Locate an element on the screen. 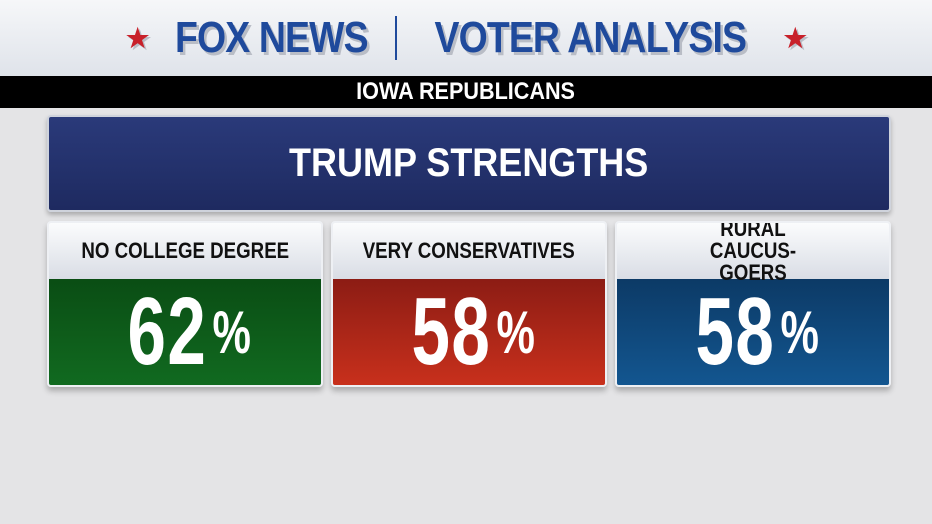 The height and width of the screenshot is (524, 932). stat-card: VERY CONSERVATIVES 58% is located at coordinates (469, 304).